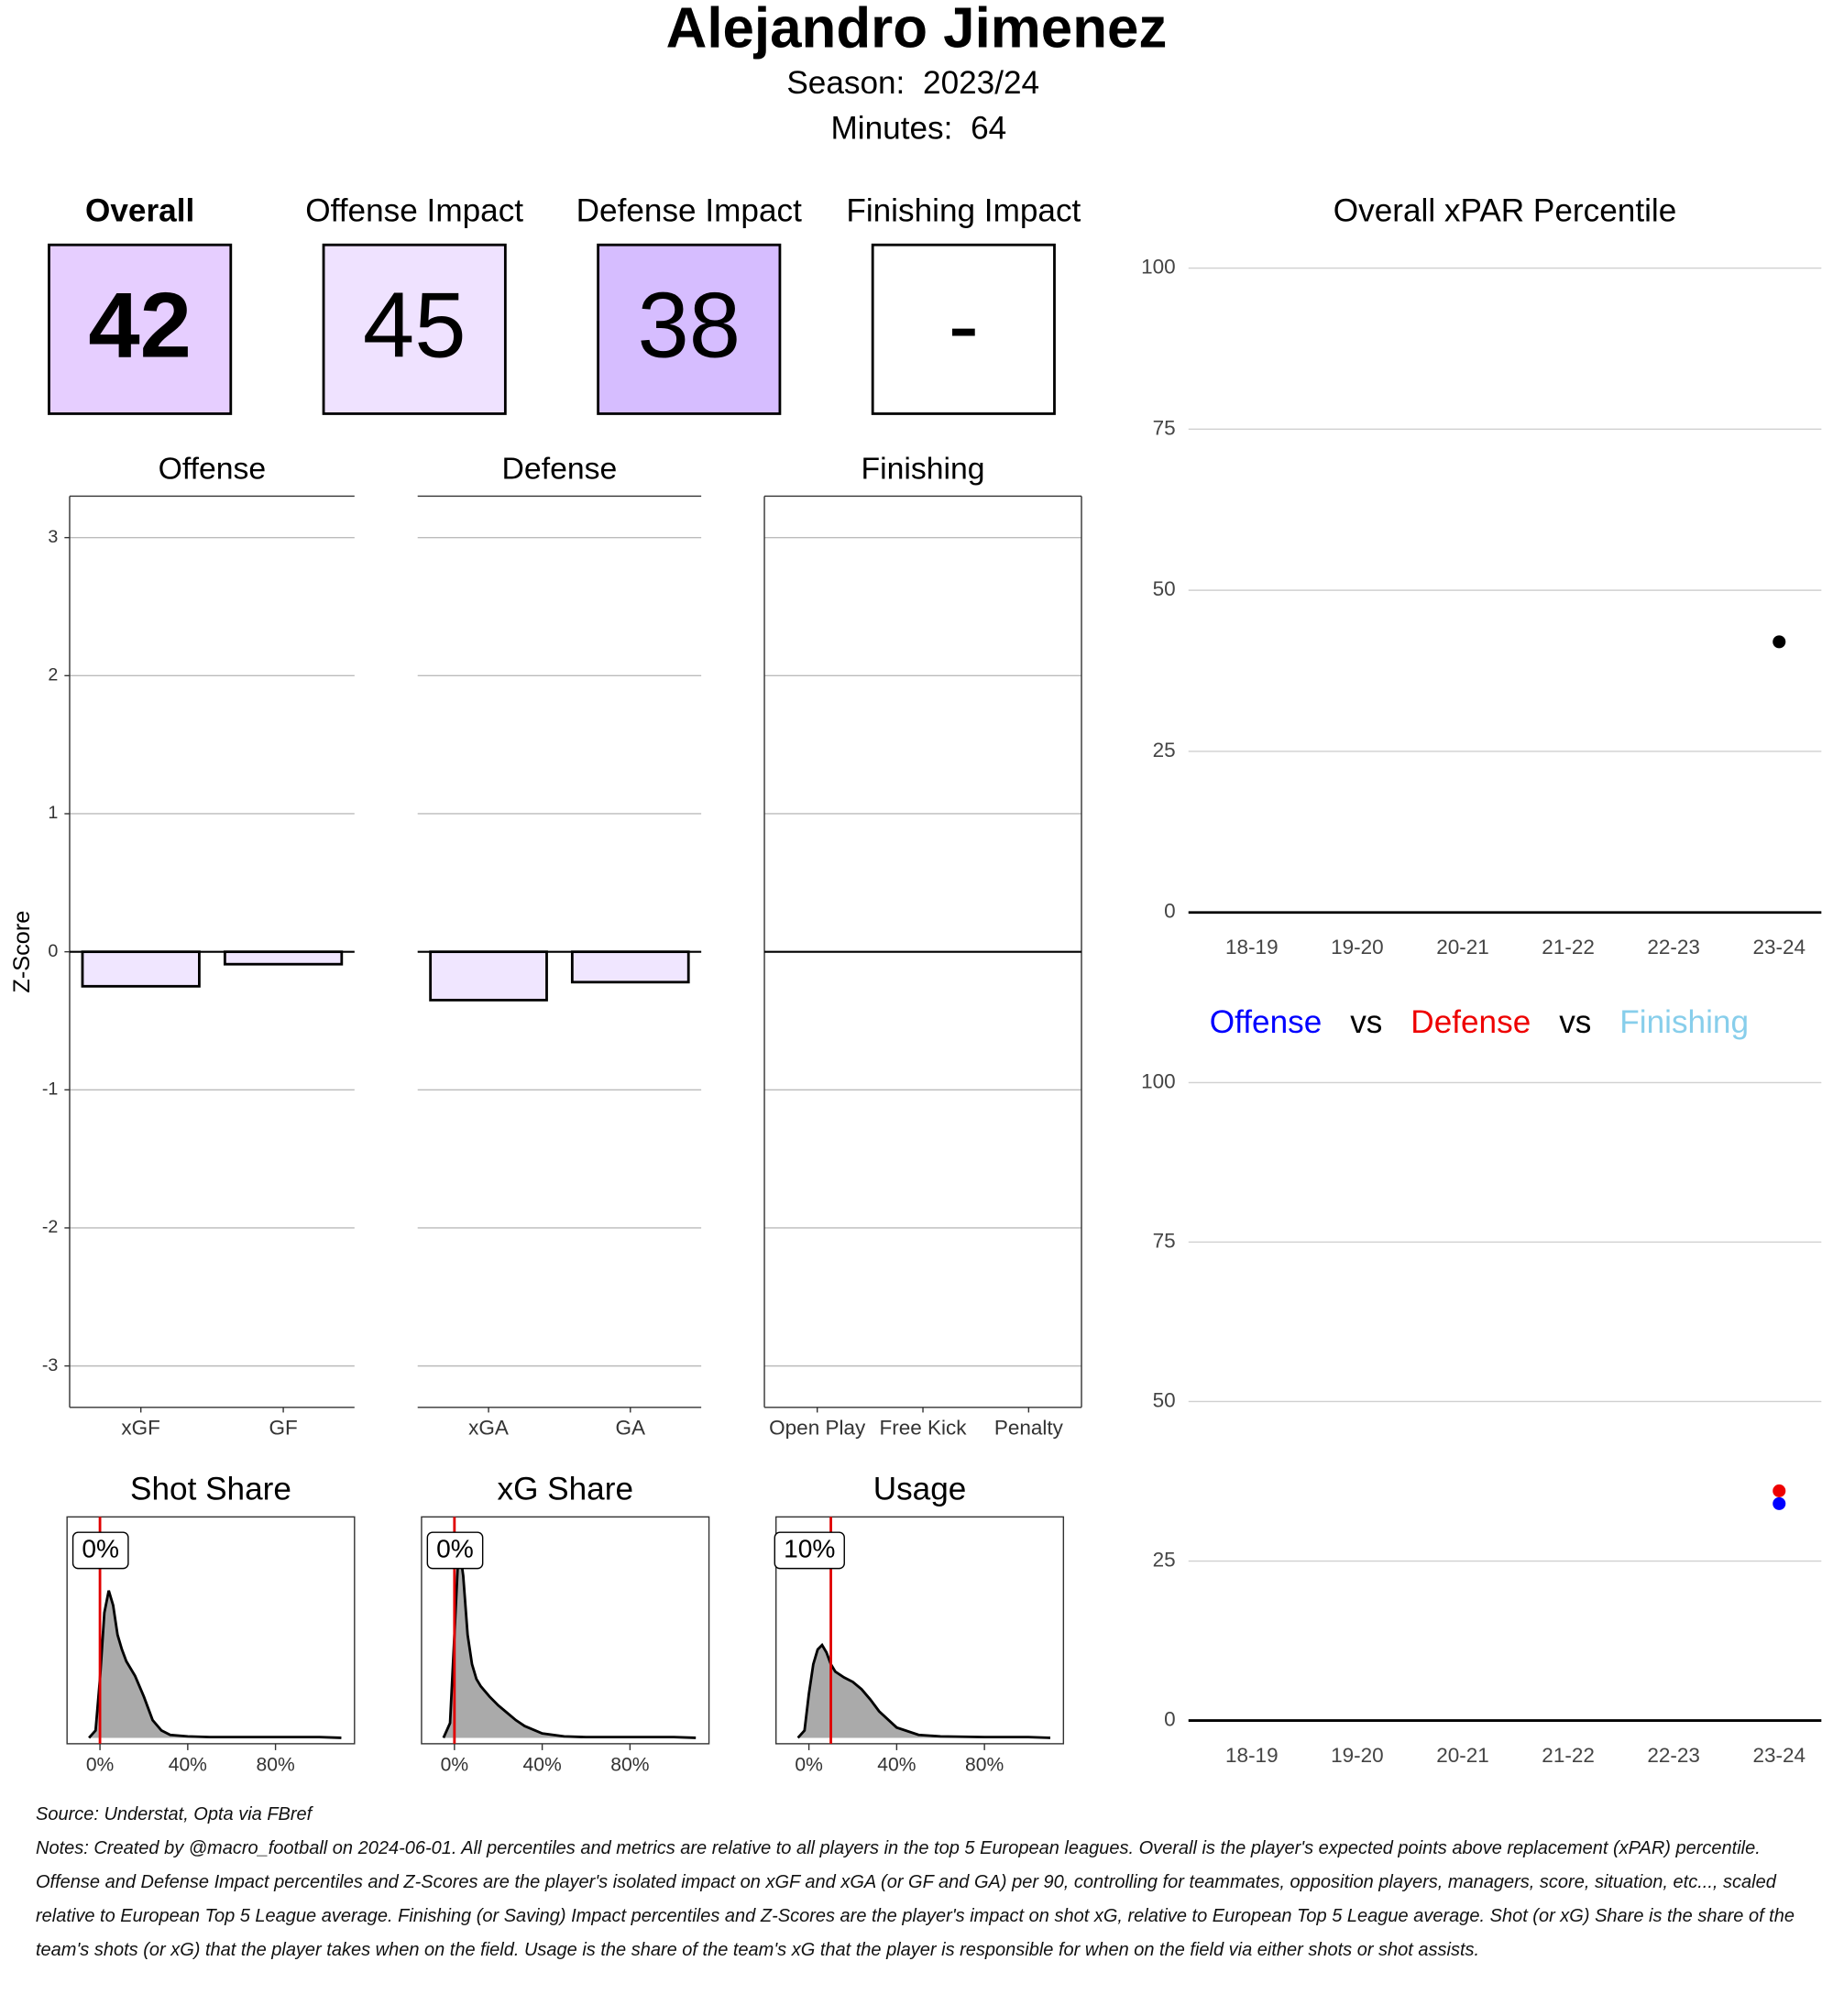 The image size is (1833, 2016). Describe the element at coordinates (892, 128) in the screenshot. I see `minutes-label: Minutes:` at that location.